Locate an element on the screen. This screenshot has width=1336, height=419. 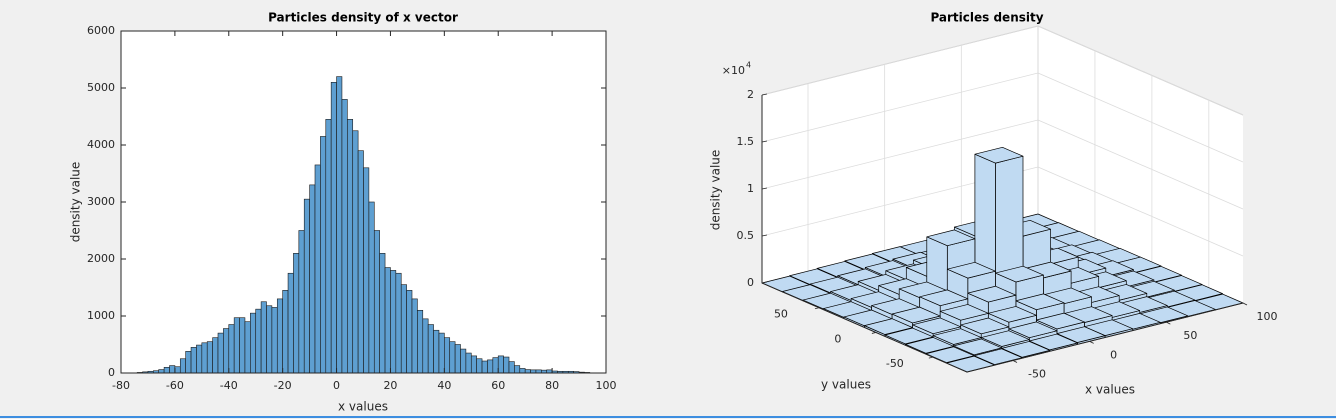
y-tick-label: 1000 is located at coordinates (101, 315).